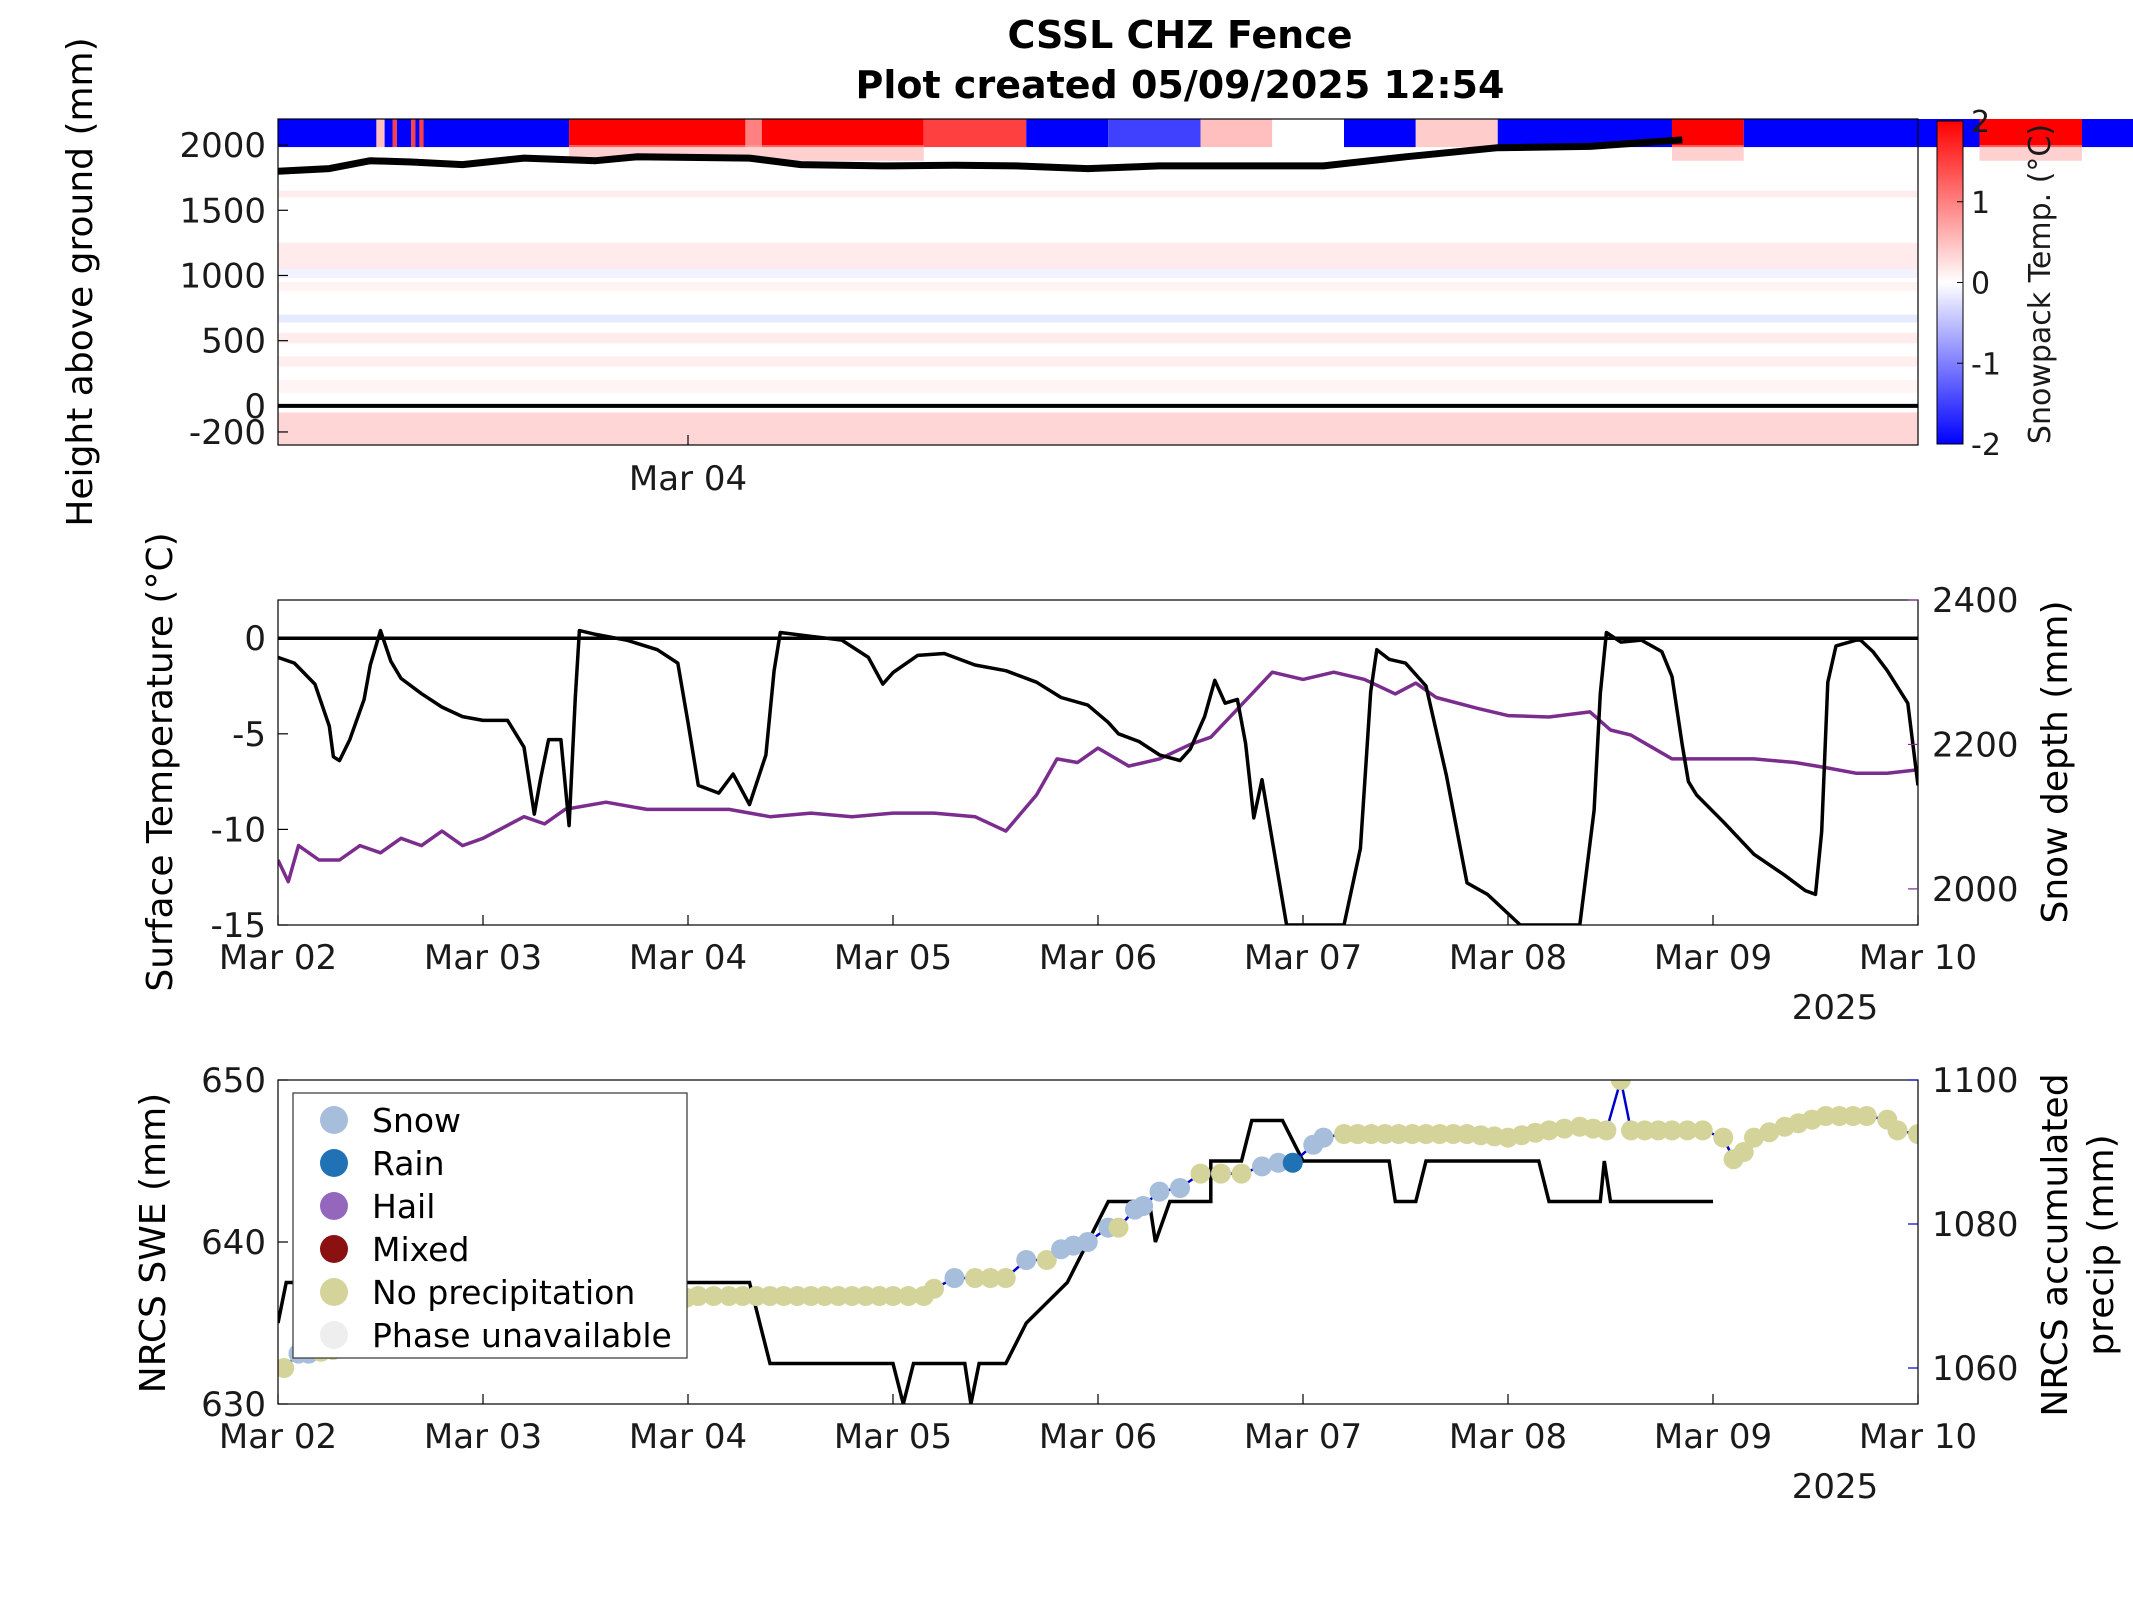 The image size is (2133, 1600). What do you see at coordinates (1975, 745) in the screenshot?
I see `panel2-y2tick-label: 2200` at bounding box center [1975, 745].